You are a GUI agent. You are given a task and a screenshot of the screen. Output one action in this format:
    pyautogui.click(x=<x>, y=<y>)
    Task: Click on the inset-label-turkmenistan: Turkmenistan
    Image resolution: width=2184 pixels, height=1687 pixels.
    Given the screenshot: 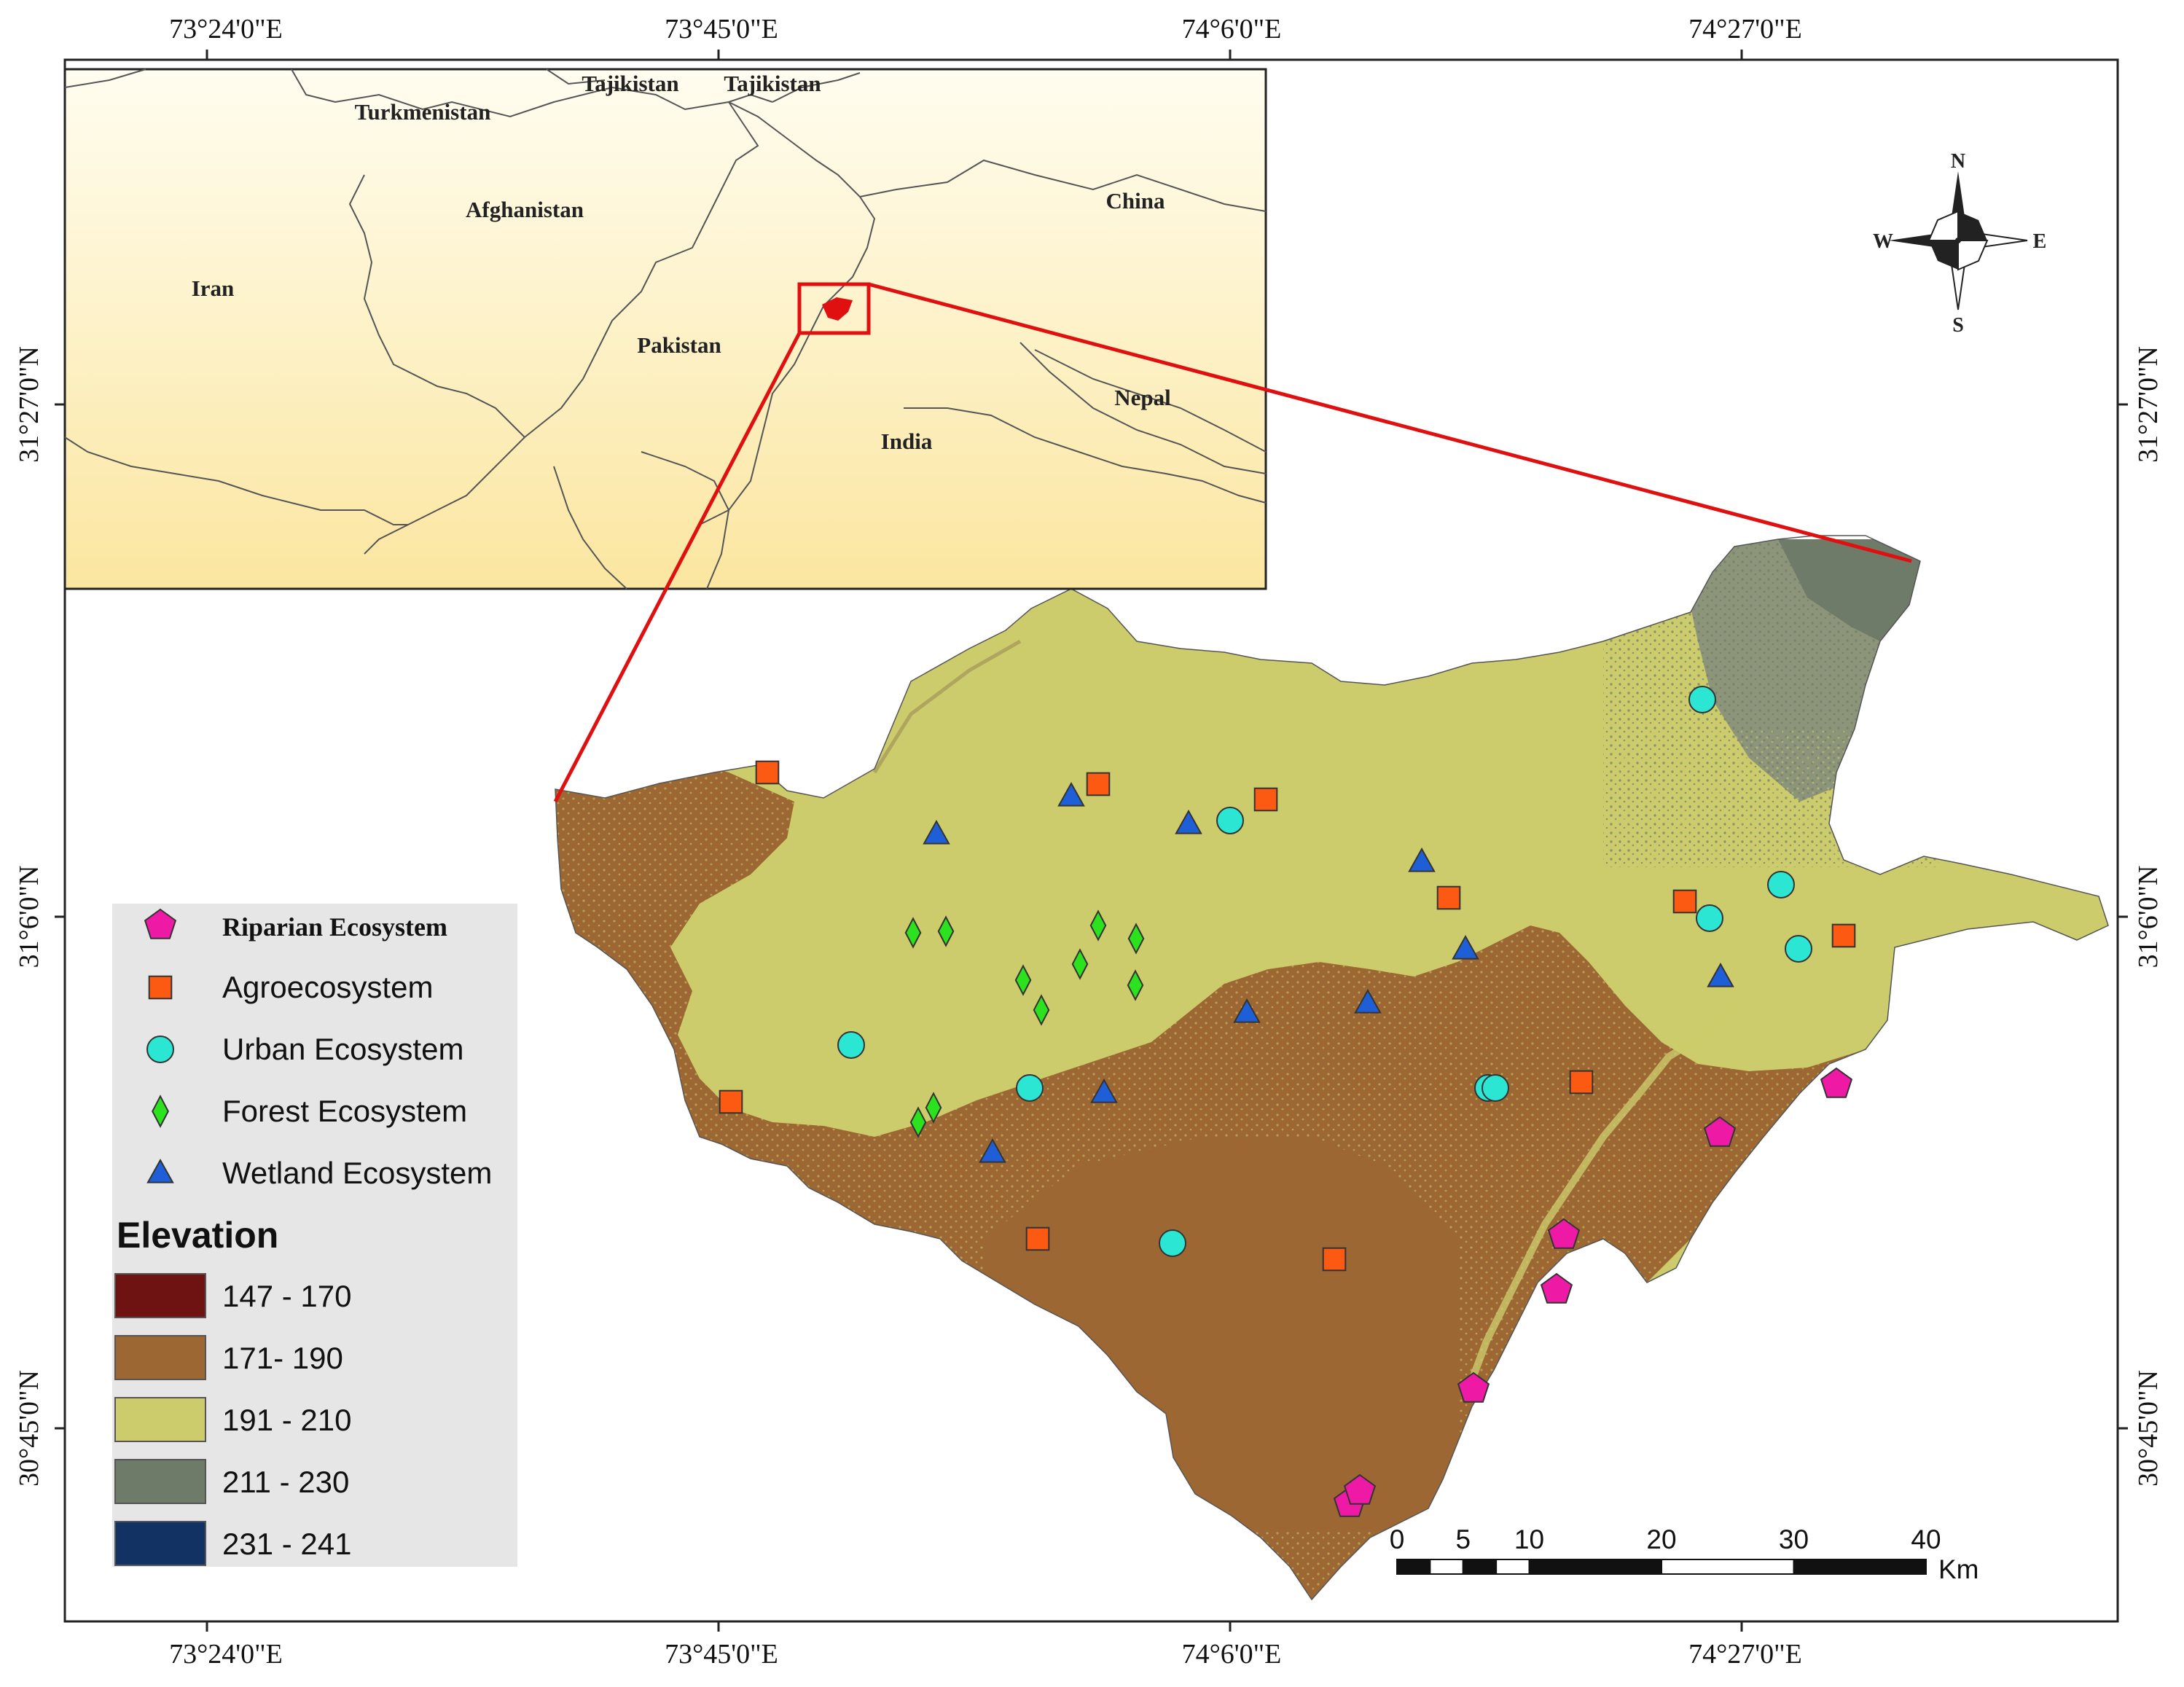 What is the action you would take?
    pyautogui.click(x=423, y=112)
    